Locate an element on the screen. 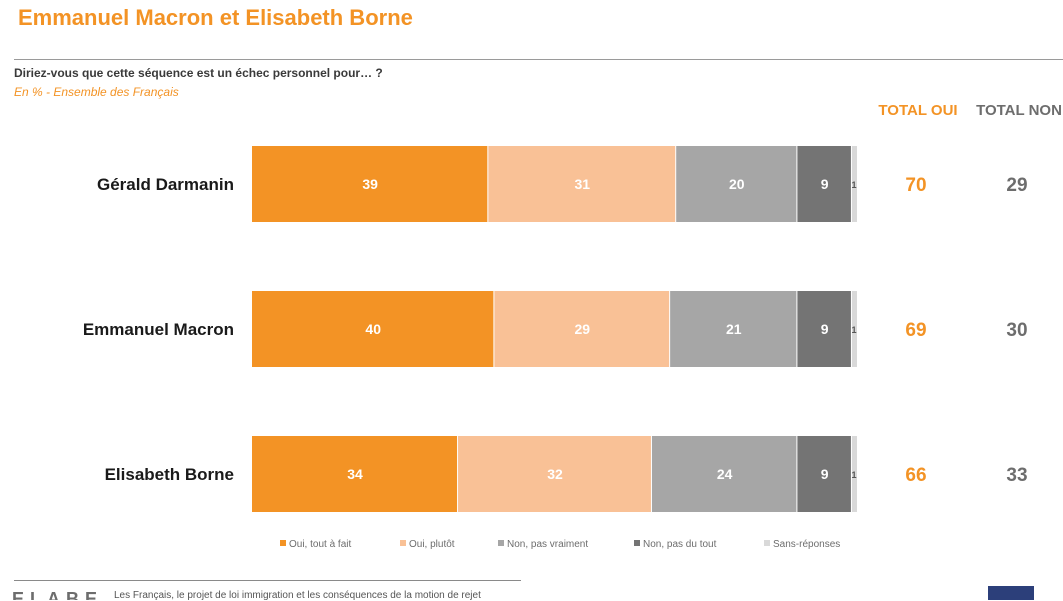  footer-logo: ELABE is located at coordinates (58, 594).